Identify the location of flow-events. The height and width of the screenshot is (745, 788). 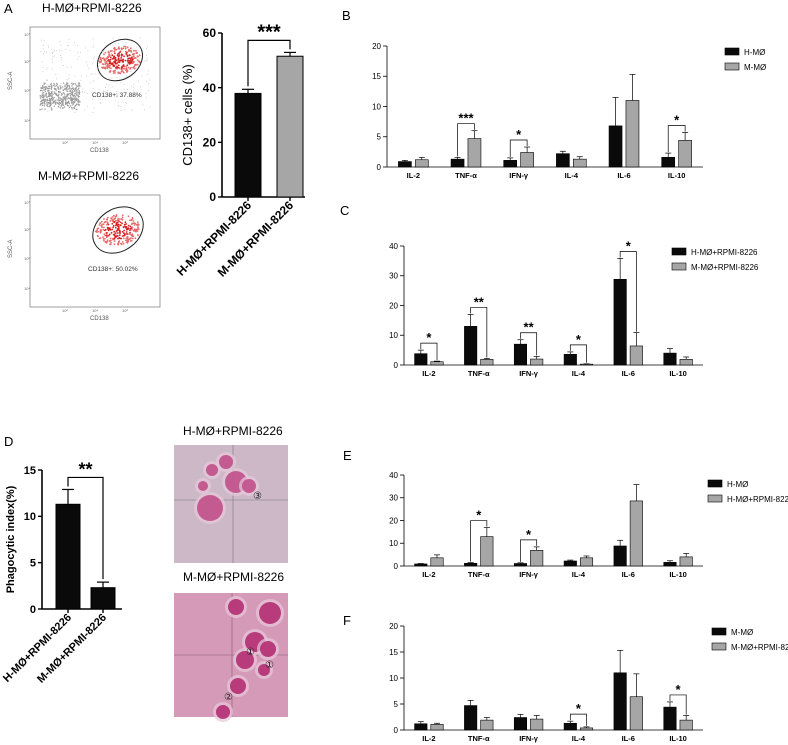
(94, 72).